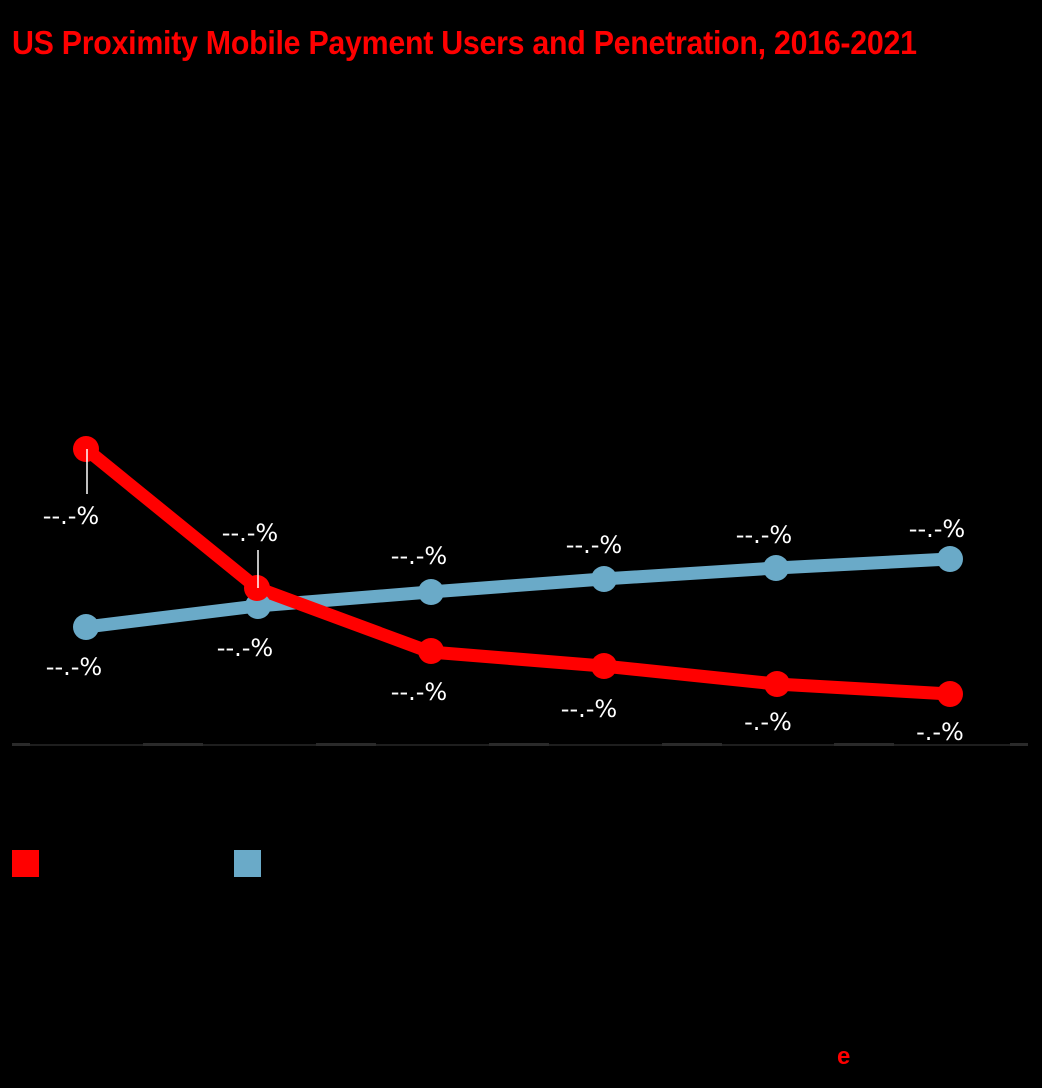  Describe the element at coordinates (844, 1056) in the screenshot. I see `brand-logo-mark: e` at that location.